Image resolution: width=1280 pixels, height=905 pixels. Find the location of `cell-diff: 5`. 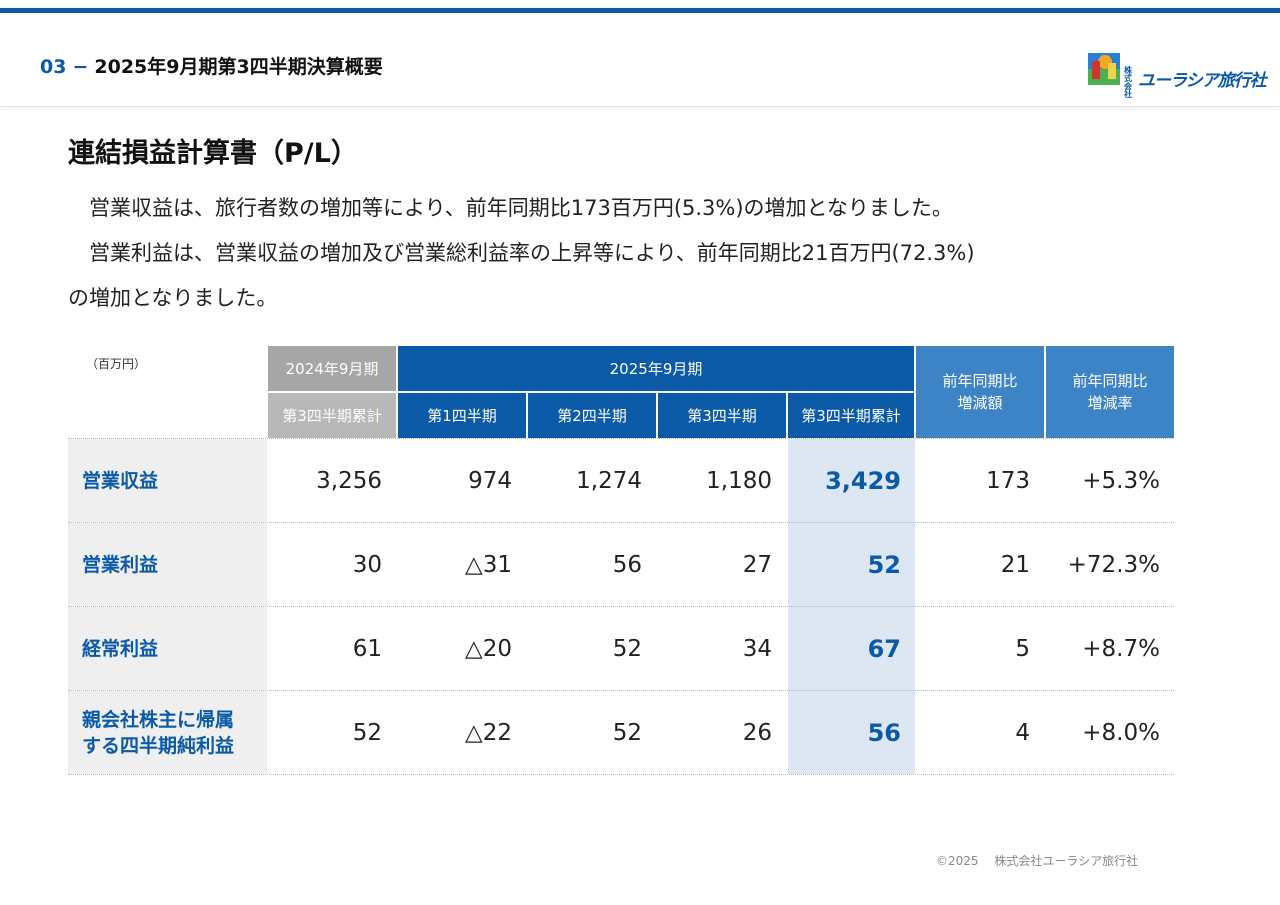

cell-diff: 5 is located at coordinates (1022, 648).